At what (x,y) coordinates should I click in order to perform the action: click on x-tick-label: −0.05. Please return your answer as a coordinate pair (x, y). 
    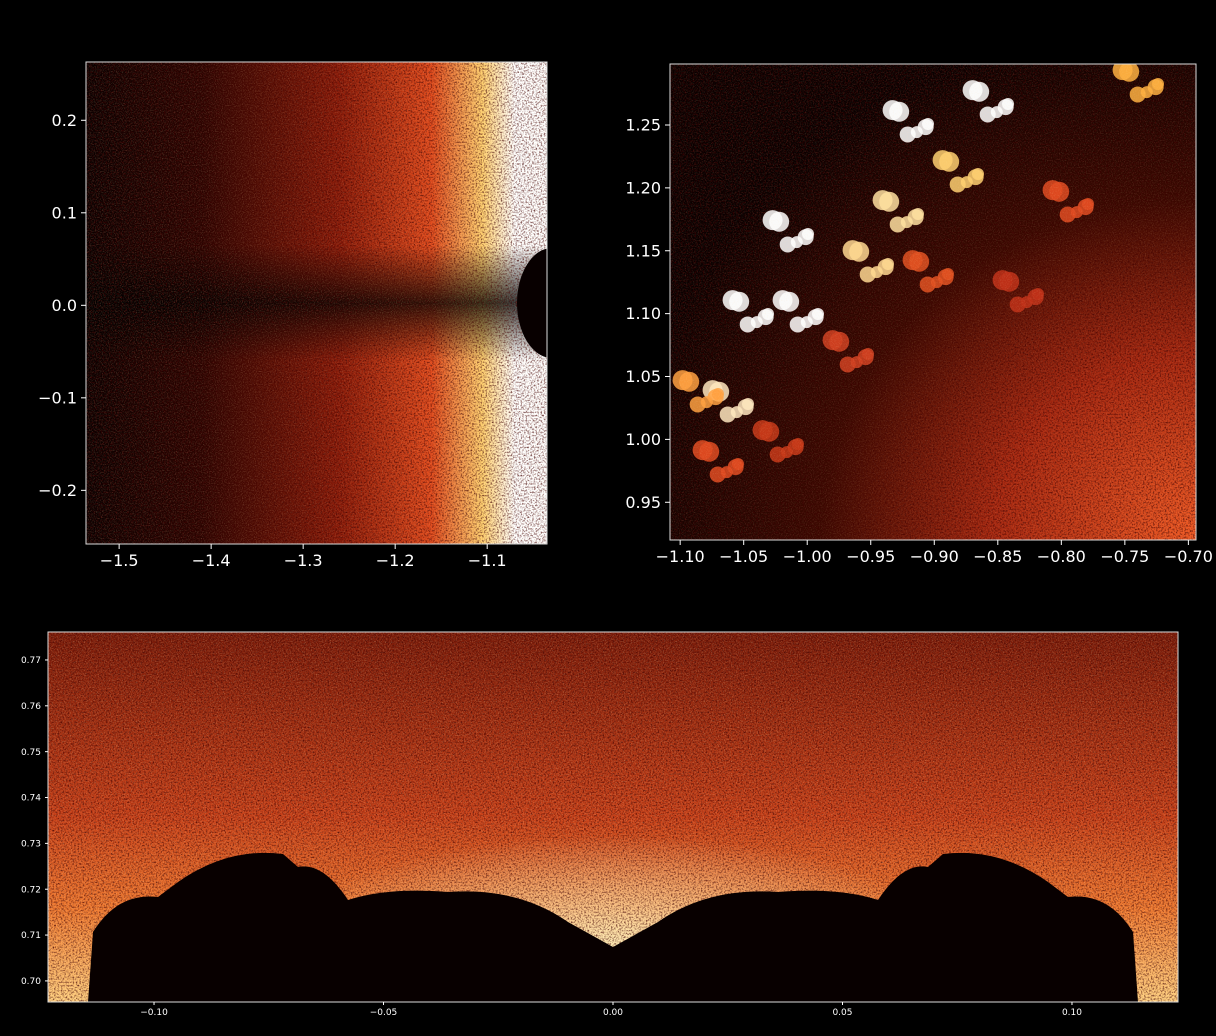
    Looking at the image, I should click on (384, 1013).